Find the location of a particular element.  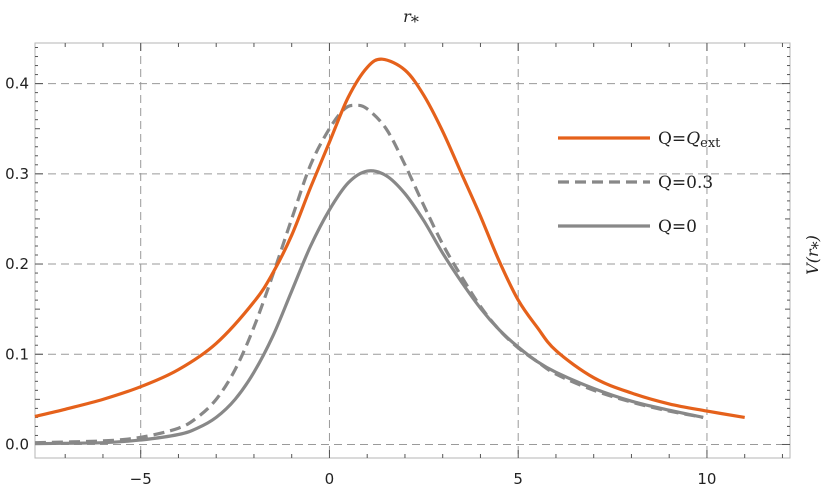

x-tick-label: 0 is located at coordinates (330, 479).